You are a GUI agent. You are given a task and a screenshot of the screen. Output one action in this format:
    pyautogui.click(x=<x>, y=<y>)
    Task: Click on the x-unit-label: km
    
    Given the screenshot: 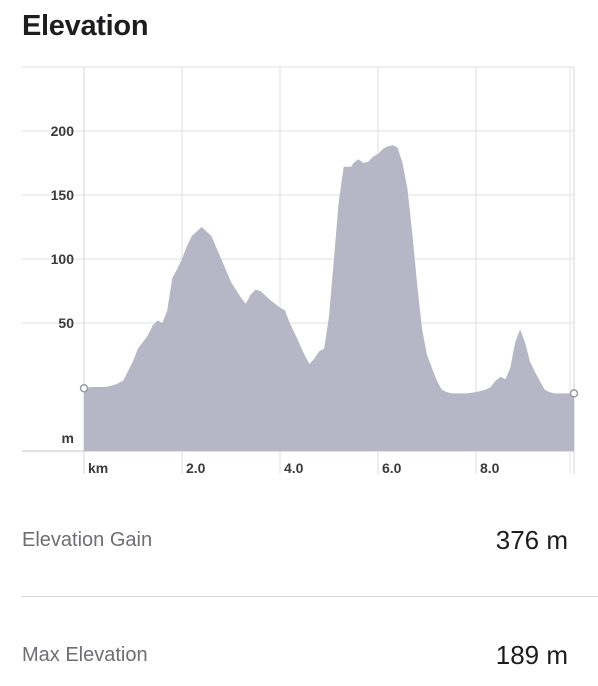 What is the action you would take?
    pyautogui.click(x=98, y=468)
    